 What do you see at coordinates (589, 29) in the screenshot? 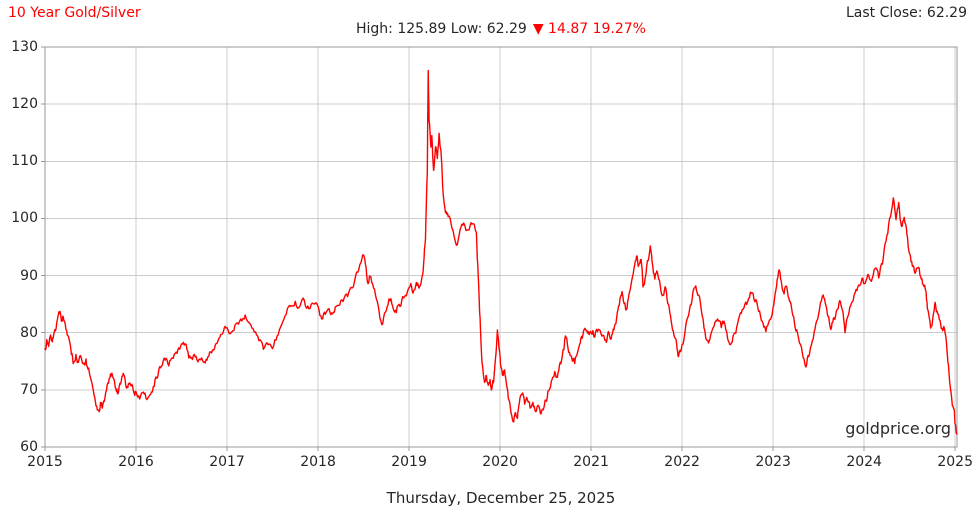
I see `change-text: ▼ 14.87 19.27%` at bounding box center [589, 29].